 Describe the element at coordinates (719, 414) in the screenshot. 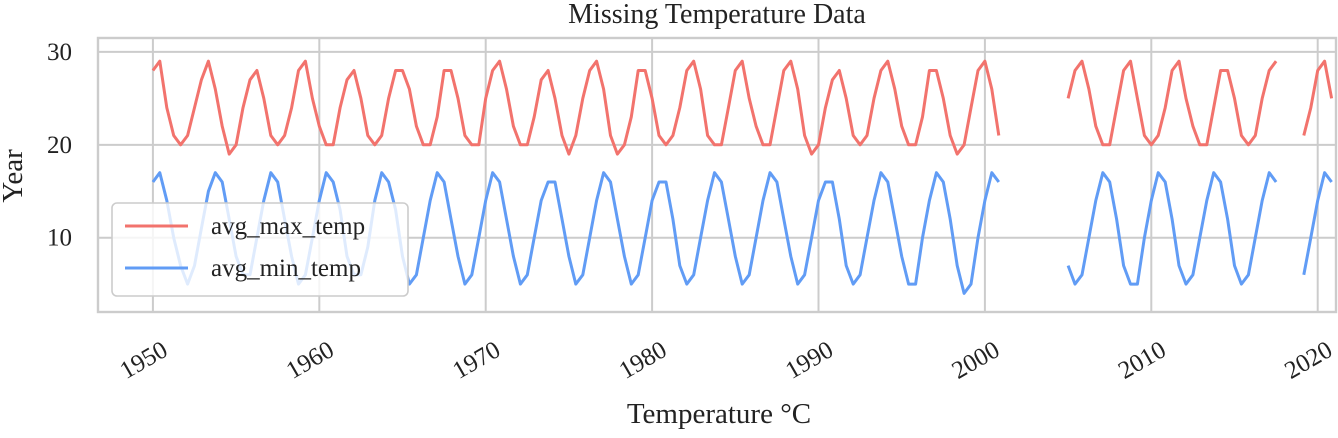

I see `x-axis-title: Temperature °C` at that location.